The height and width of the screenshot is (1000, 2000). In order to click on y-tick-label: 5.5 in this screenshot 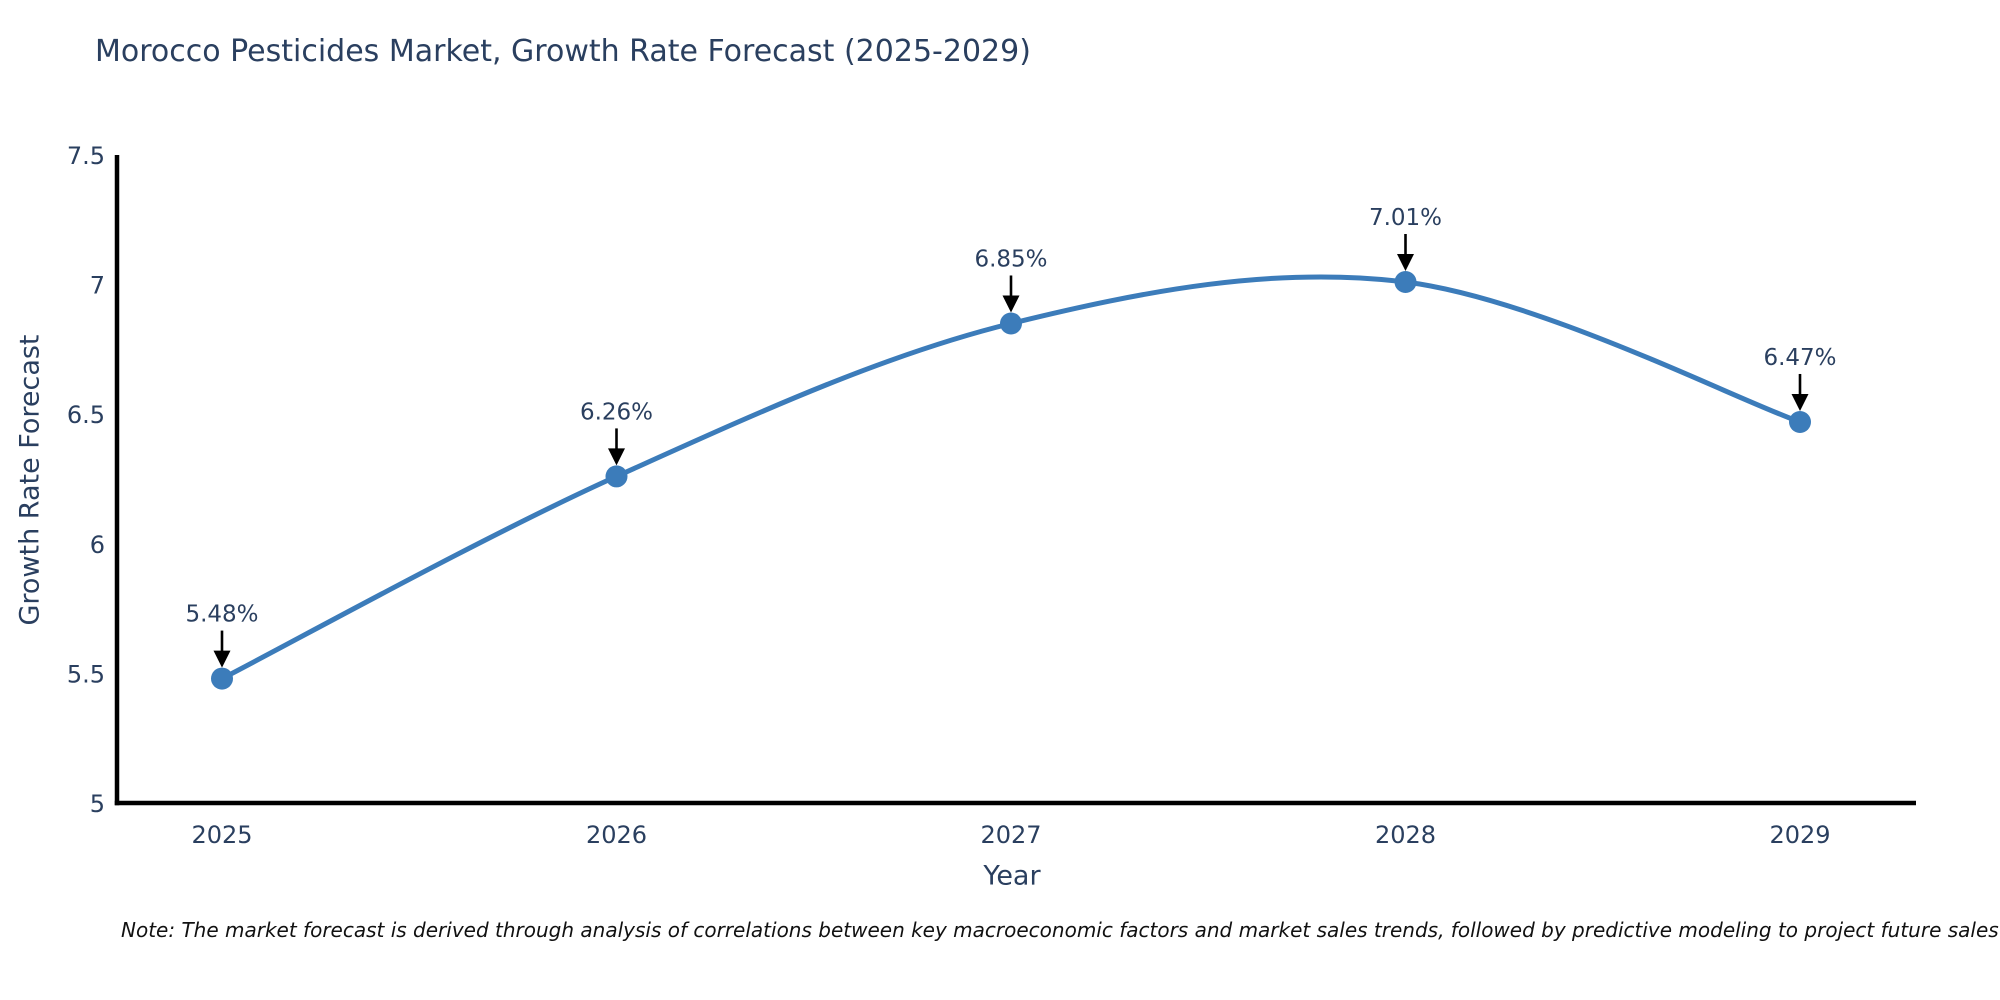, I will do `click(86, 674)`.